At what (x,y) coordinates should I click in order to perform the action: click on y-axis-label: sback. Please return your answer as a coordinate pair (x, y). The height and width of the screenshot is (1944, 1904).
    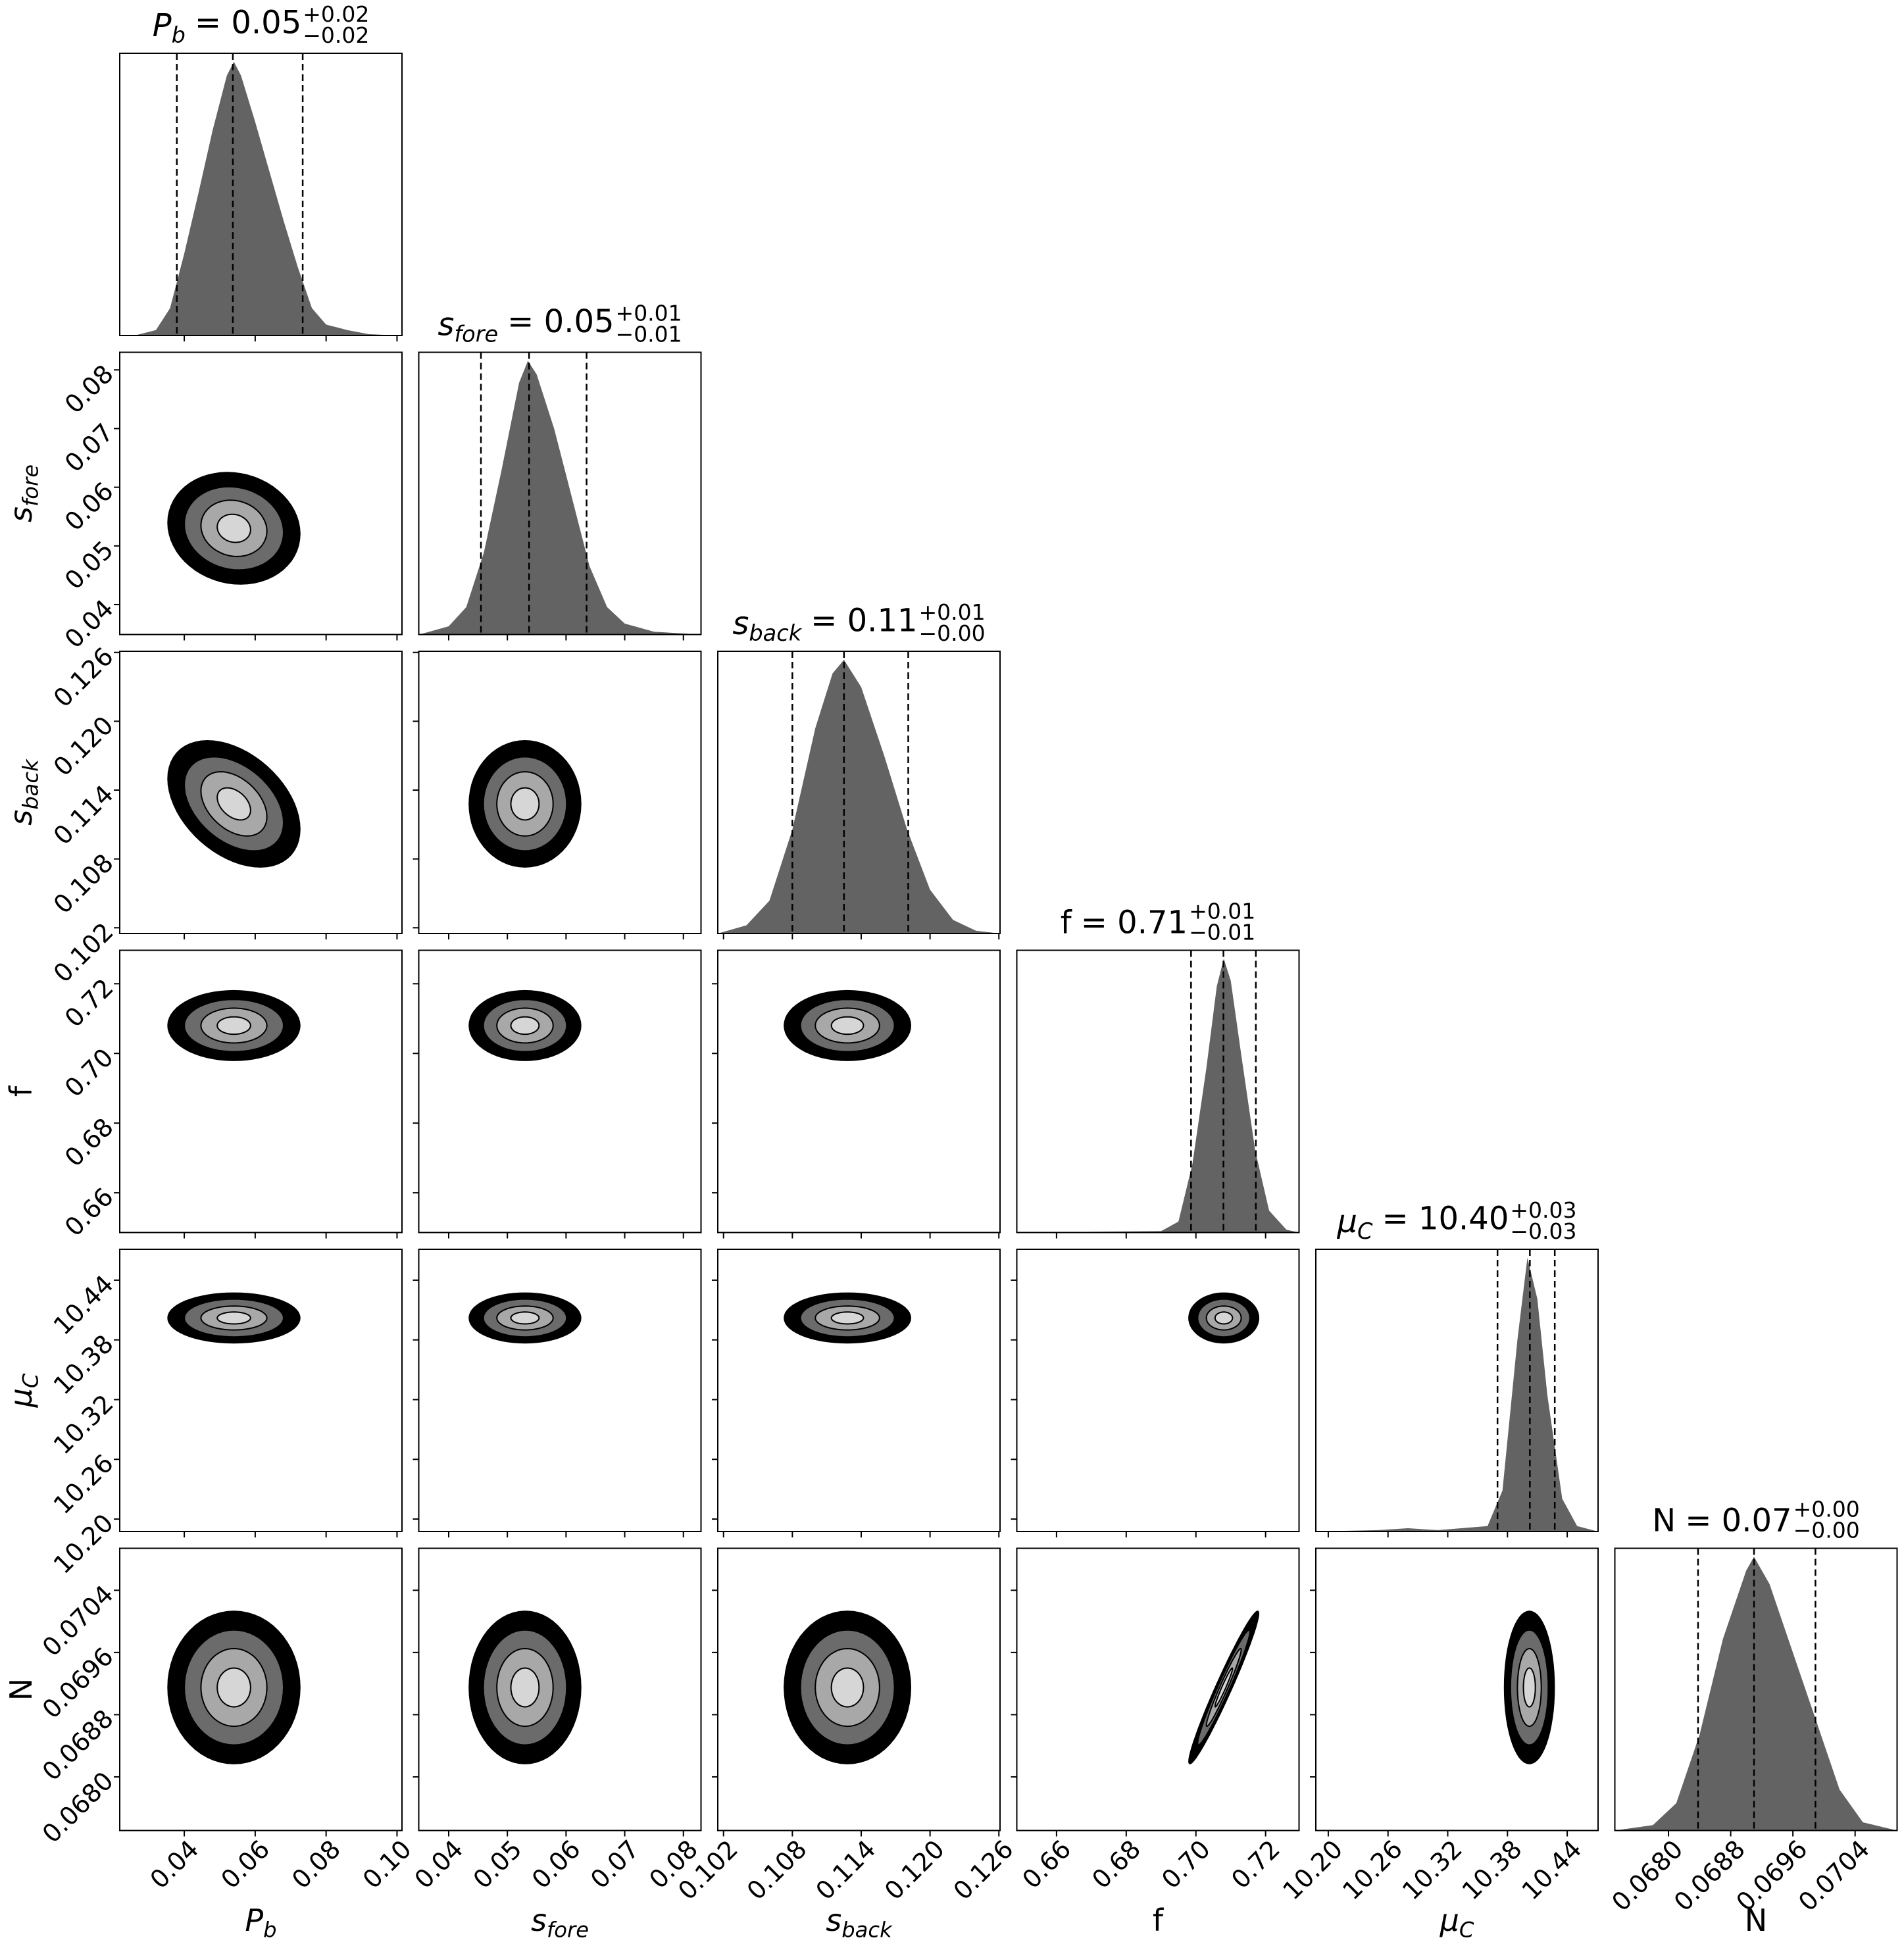
    Looking at the image, I should click on (23, 792).